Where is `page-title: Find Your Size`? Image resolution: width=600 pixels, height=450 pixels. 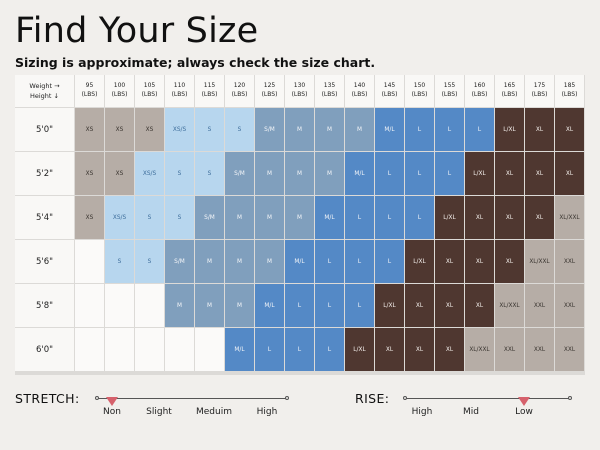
page-title: Find Your Size is located at coordinates (137, 31).